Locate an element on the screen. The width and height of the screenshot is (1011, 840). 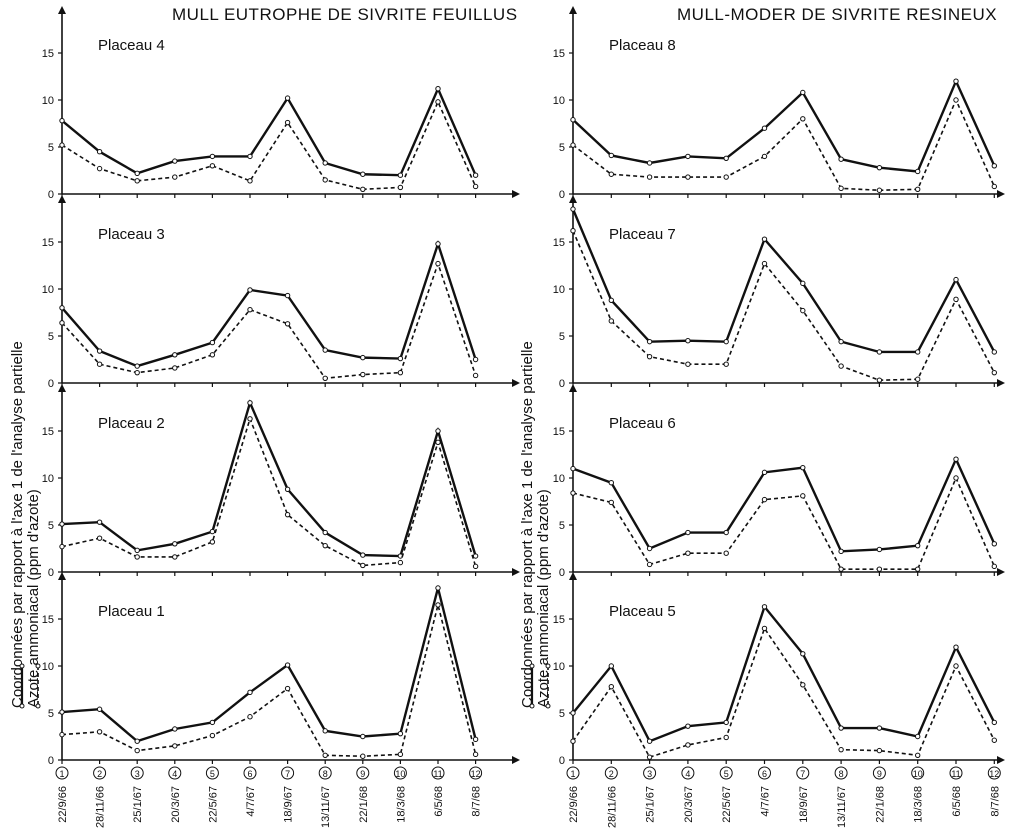
x-date-label: 13/11/67 is located at coordinates (326, 807).